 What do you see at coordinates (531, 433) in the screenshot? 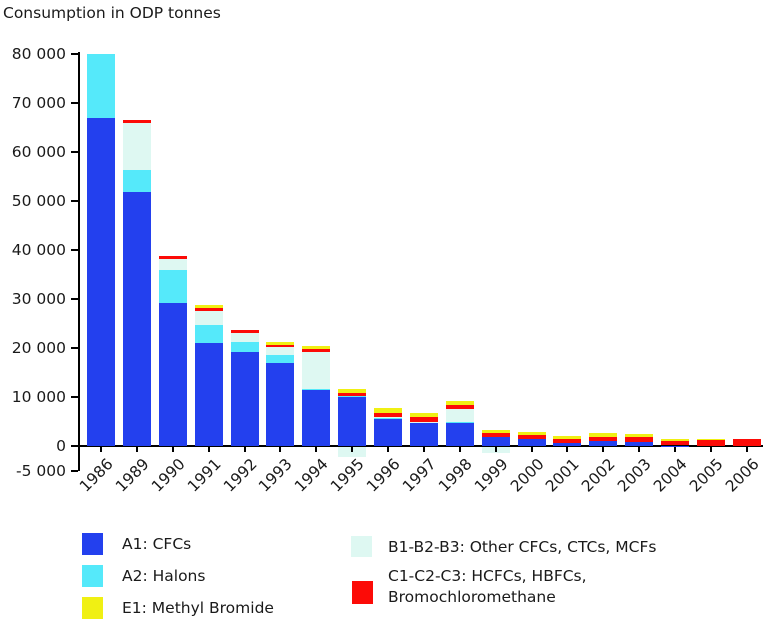
I see `bar-segment-e1-2000` at bounding box center [531, 433].